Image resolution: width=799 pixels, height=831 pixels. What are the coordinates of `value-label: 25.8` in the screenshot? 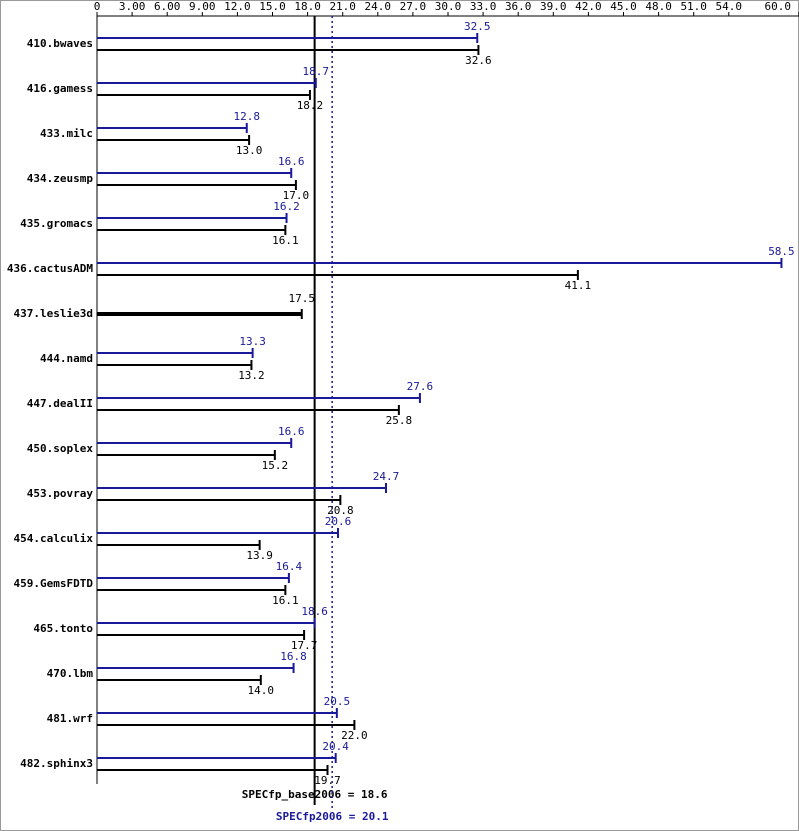 It's located at (399, 420).